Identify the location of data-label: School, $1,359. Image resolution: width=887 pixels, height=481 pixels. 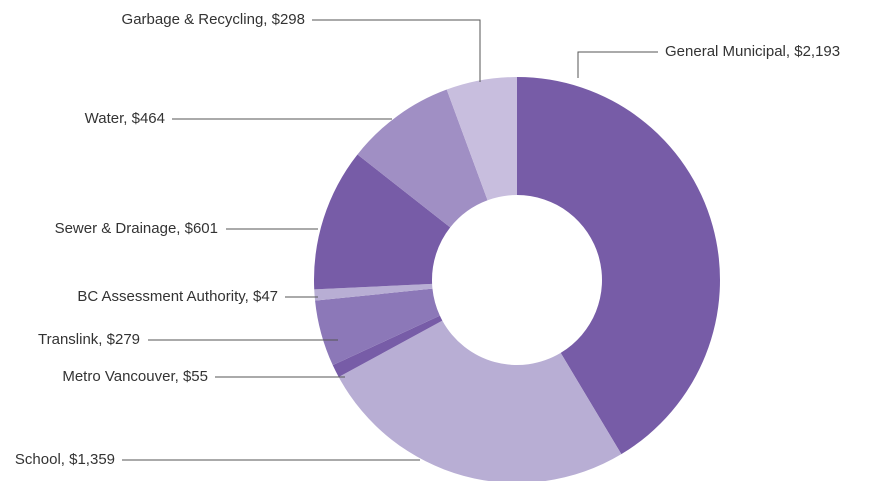
(65, 459).